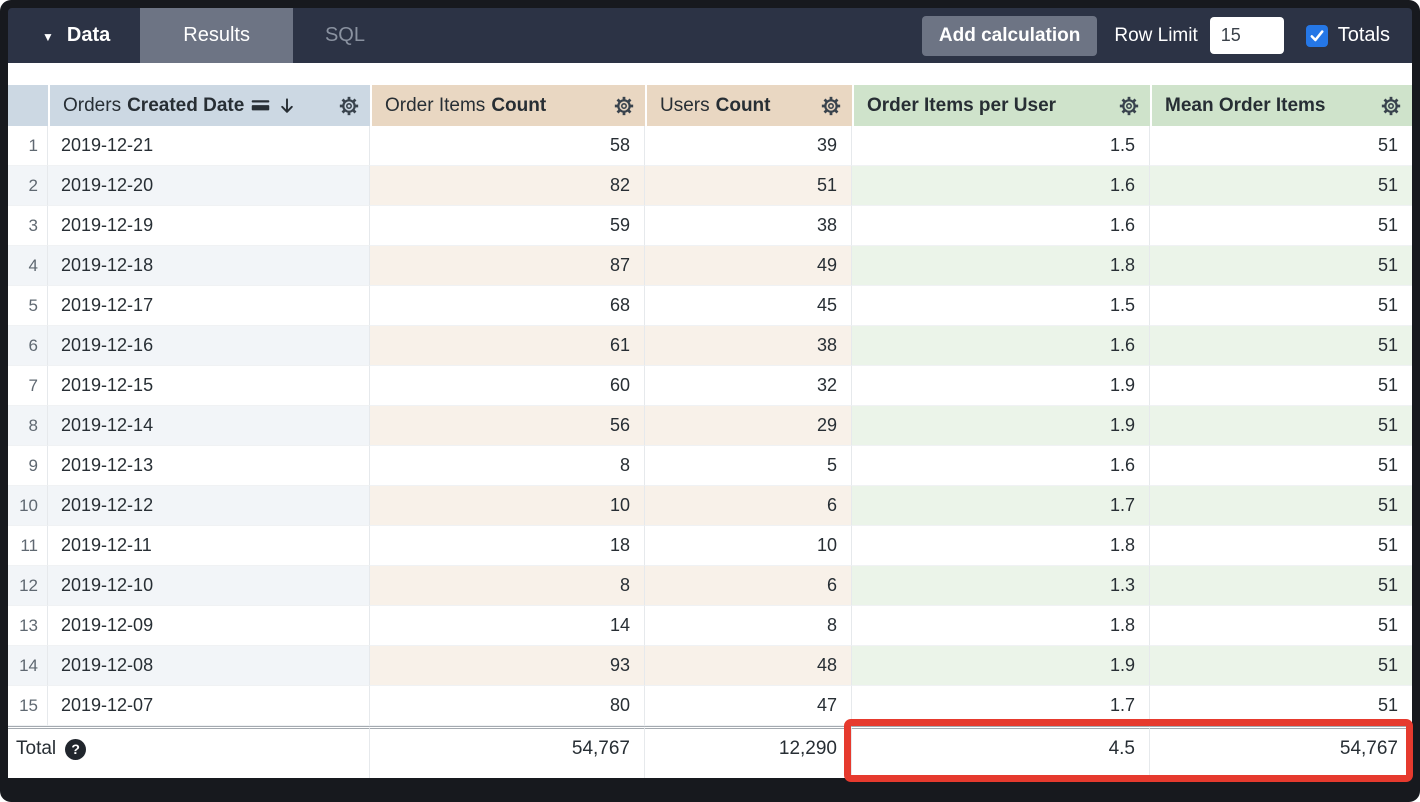 The image size is (1420, 802). What do you see at coordinates (507, 105) in the screenshot?
I see `column-header-order-items-count: Order Items Count` at bounding box center [507, 105].